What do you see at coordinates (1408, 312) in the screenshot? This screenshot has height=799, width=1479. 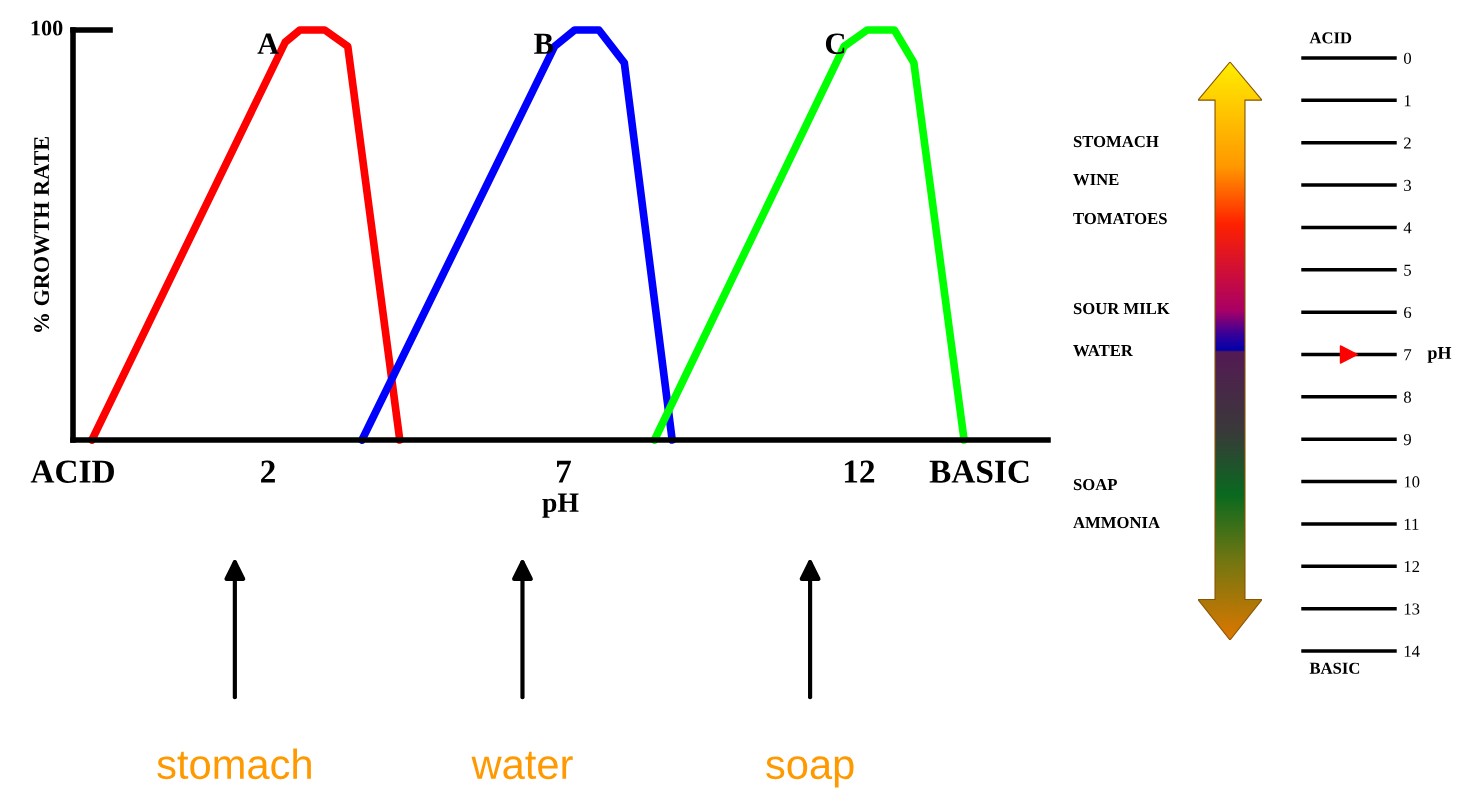 I see `y-tick-label: 6` at bounding box center [1408, 312].